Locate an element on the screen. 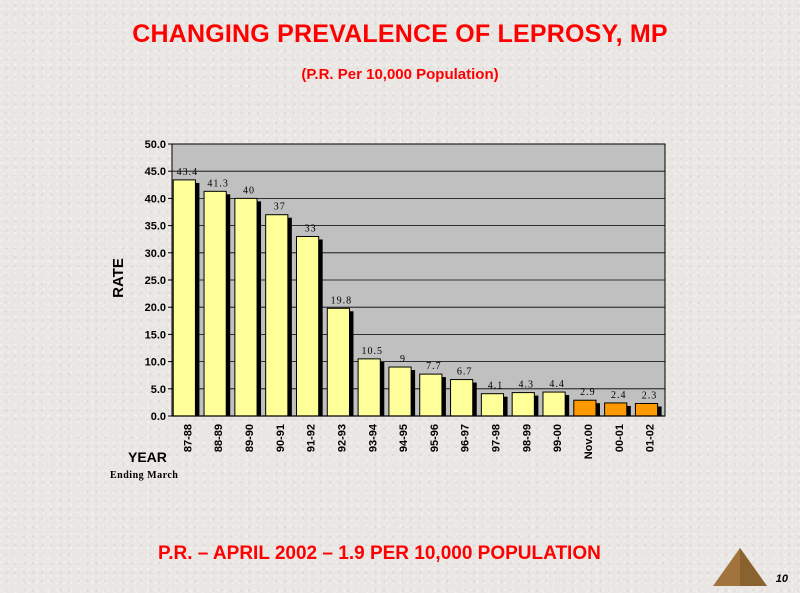 Image resolution: width=800 pixels, height=593 pixels. bar-value-label: 33 is located at coordinates (311, 228).